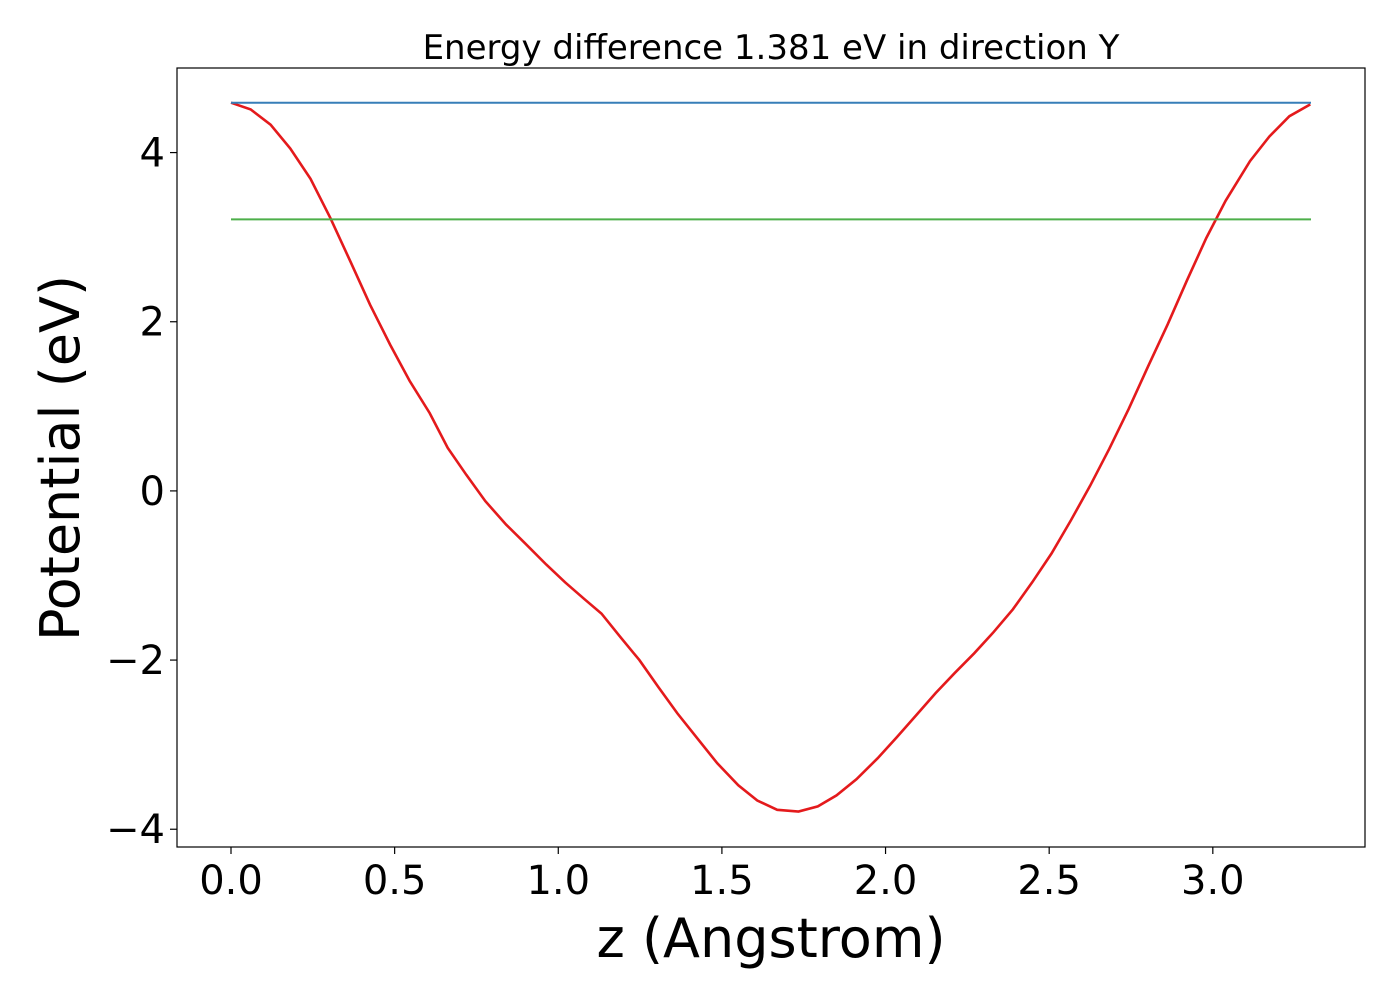 This screenshot has height=1000, width=1400. Describe the element at coordinates (135, 830) in the screenshot. I see `y-tick-label: −4` at that location.